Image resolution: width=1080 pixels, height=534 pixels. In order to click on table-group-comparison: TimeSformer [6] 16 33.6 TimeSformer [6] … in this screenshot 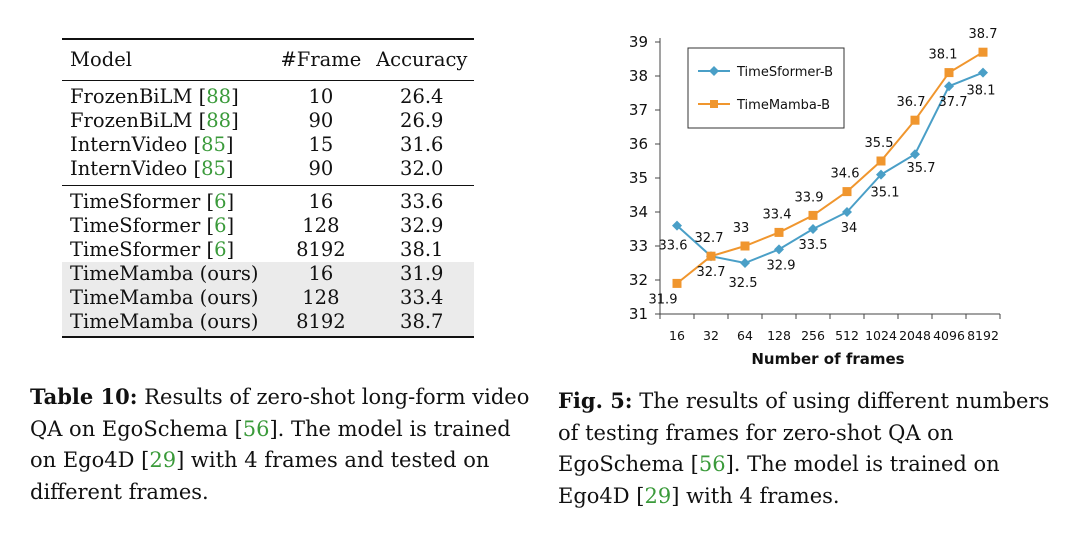, I will do `click(268, 261)`.